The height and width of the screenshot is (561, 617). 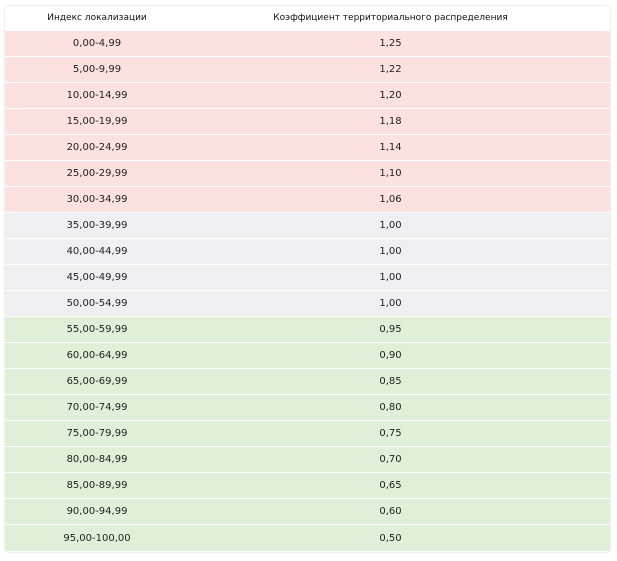 What do you see at coordinates (97, 355) in the screenshot?
I see `index-range-cell: 60,00-64,99` at bounding box center [97, 355].